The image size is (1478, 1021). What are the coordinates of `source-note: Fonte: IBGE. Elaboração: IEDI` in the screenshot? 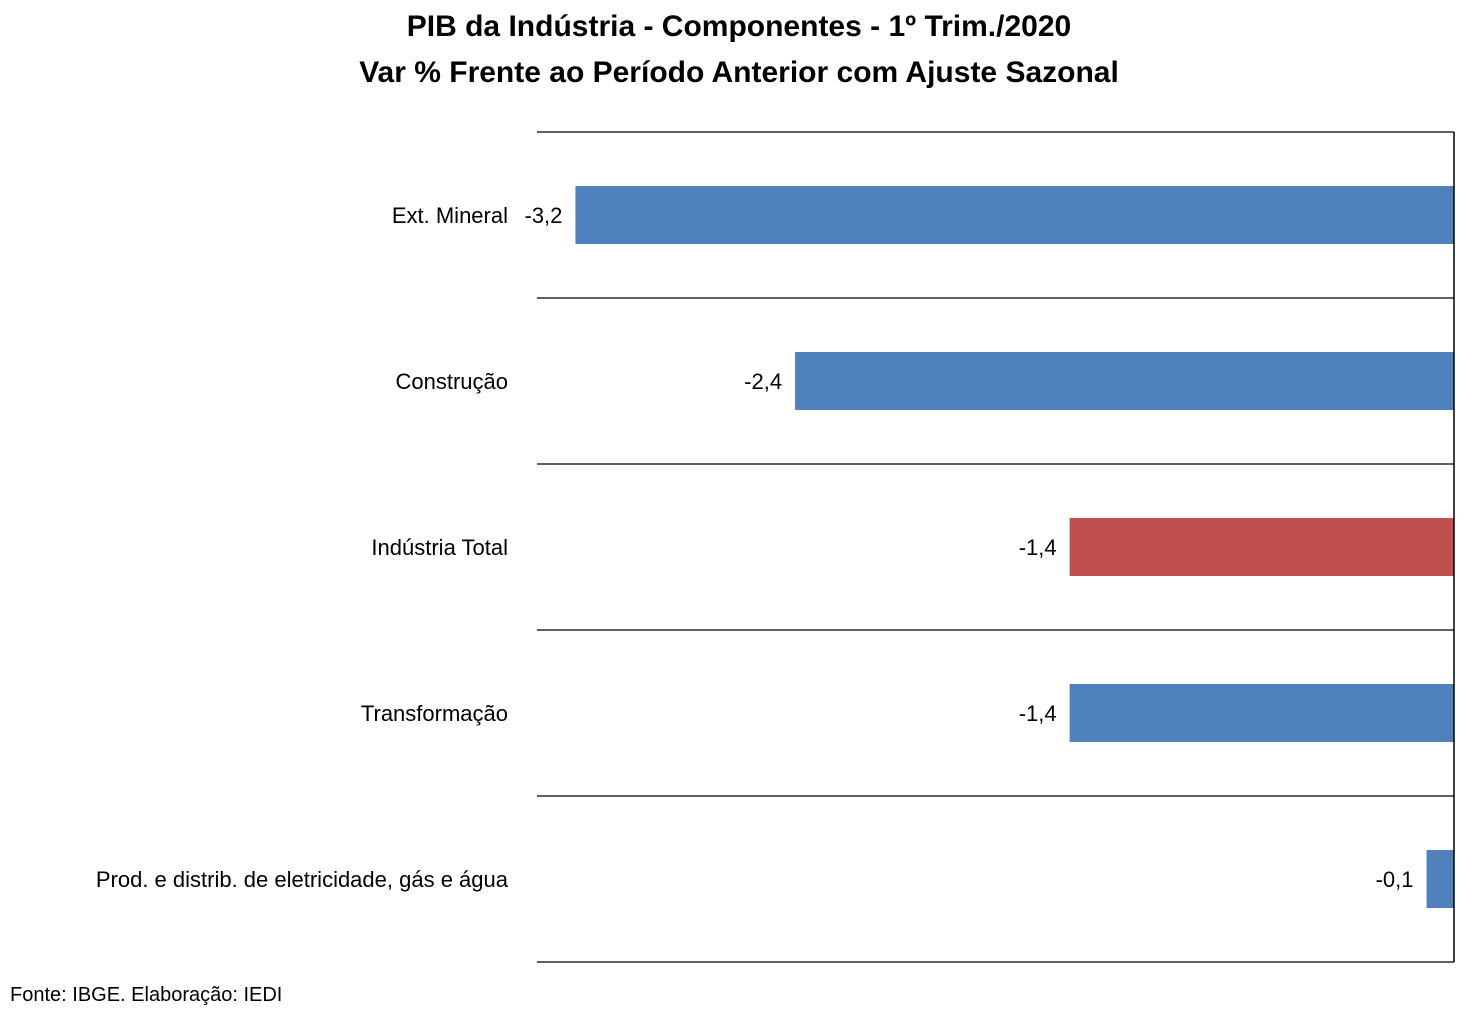 It's located at (146, 995).